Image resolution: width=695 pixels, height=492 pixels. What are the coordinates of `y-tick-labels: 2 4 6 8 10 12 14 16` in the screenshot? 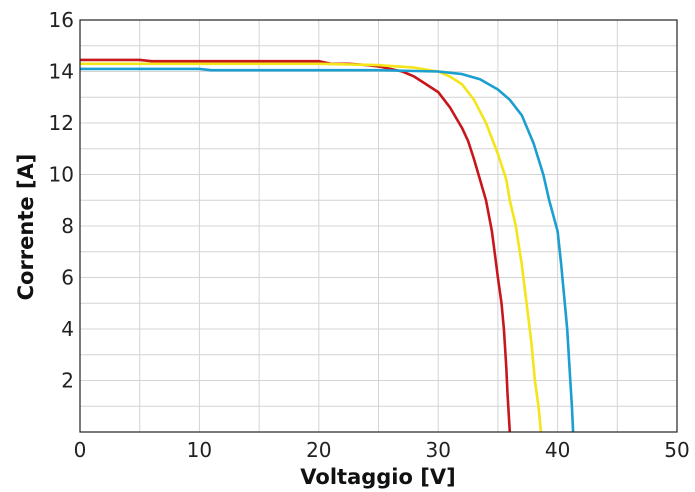 It's located at (61, 200).